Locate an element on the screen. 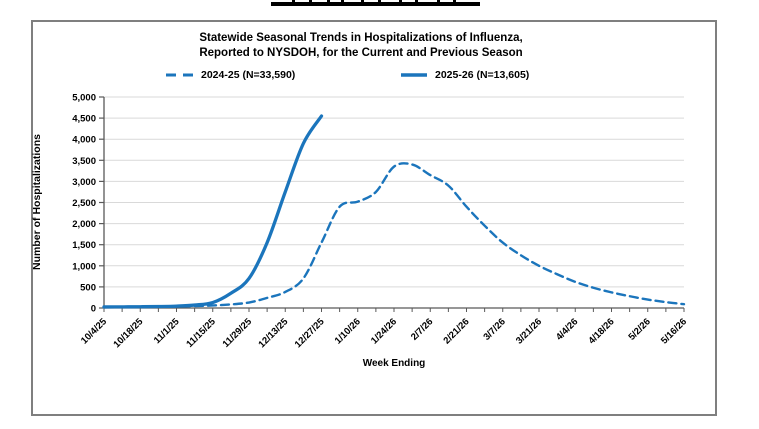  x-tick-label: 11/15/25 is located at coordinates (201, 333).